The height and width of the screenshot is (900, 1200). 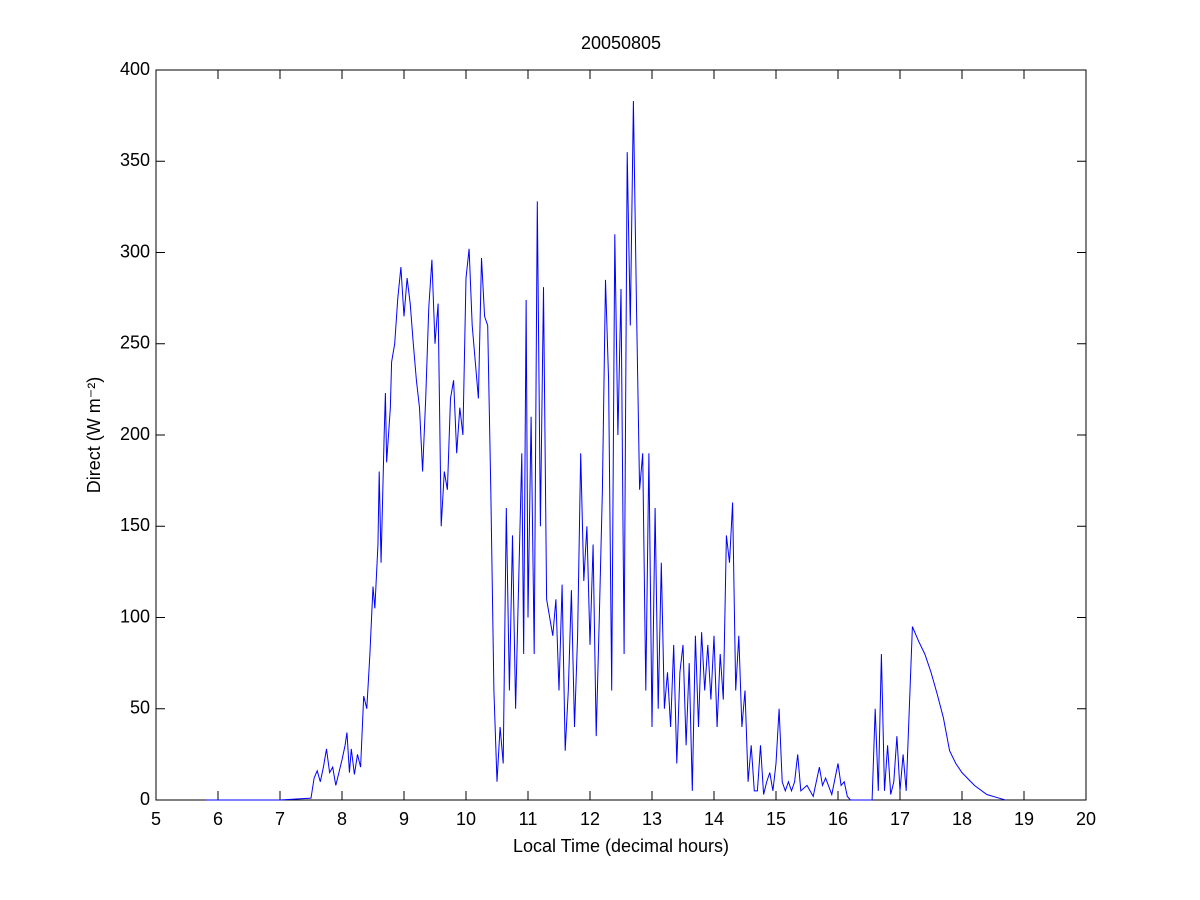 What do you see at coordinates (466, 819) in the screenshot?
I see `x-tick-label: 10` at bounding box center [466, 819].